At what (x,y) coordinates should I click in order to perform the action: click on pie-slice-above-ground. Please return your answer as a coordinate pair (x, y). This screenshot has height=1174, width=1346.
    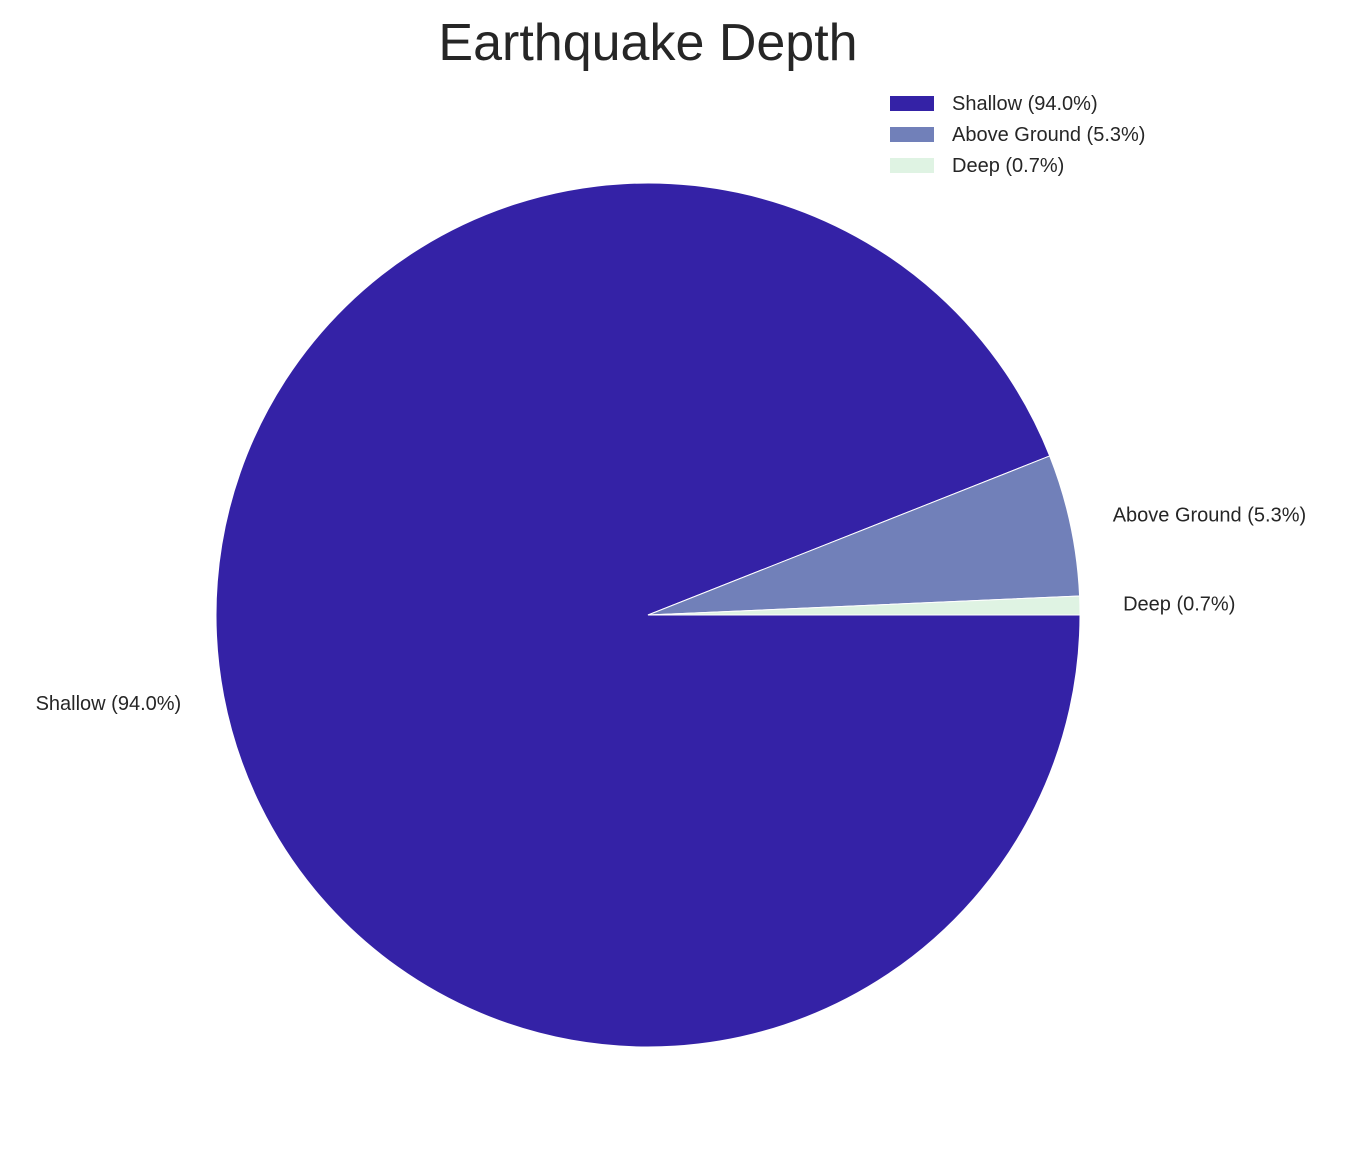
    Looking at the image, I should click on (864, 535).